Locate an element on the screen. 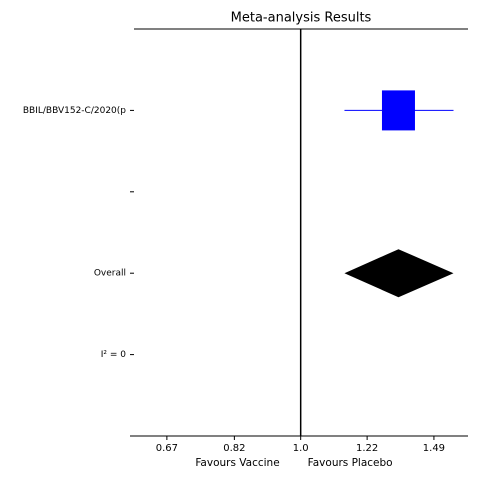 The height and width of the screenshot is (480, 480). chart-title: Meta-analysis Results is located at coordinates (301, 18).